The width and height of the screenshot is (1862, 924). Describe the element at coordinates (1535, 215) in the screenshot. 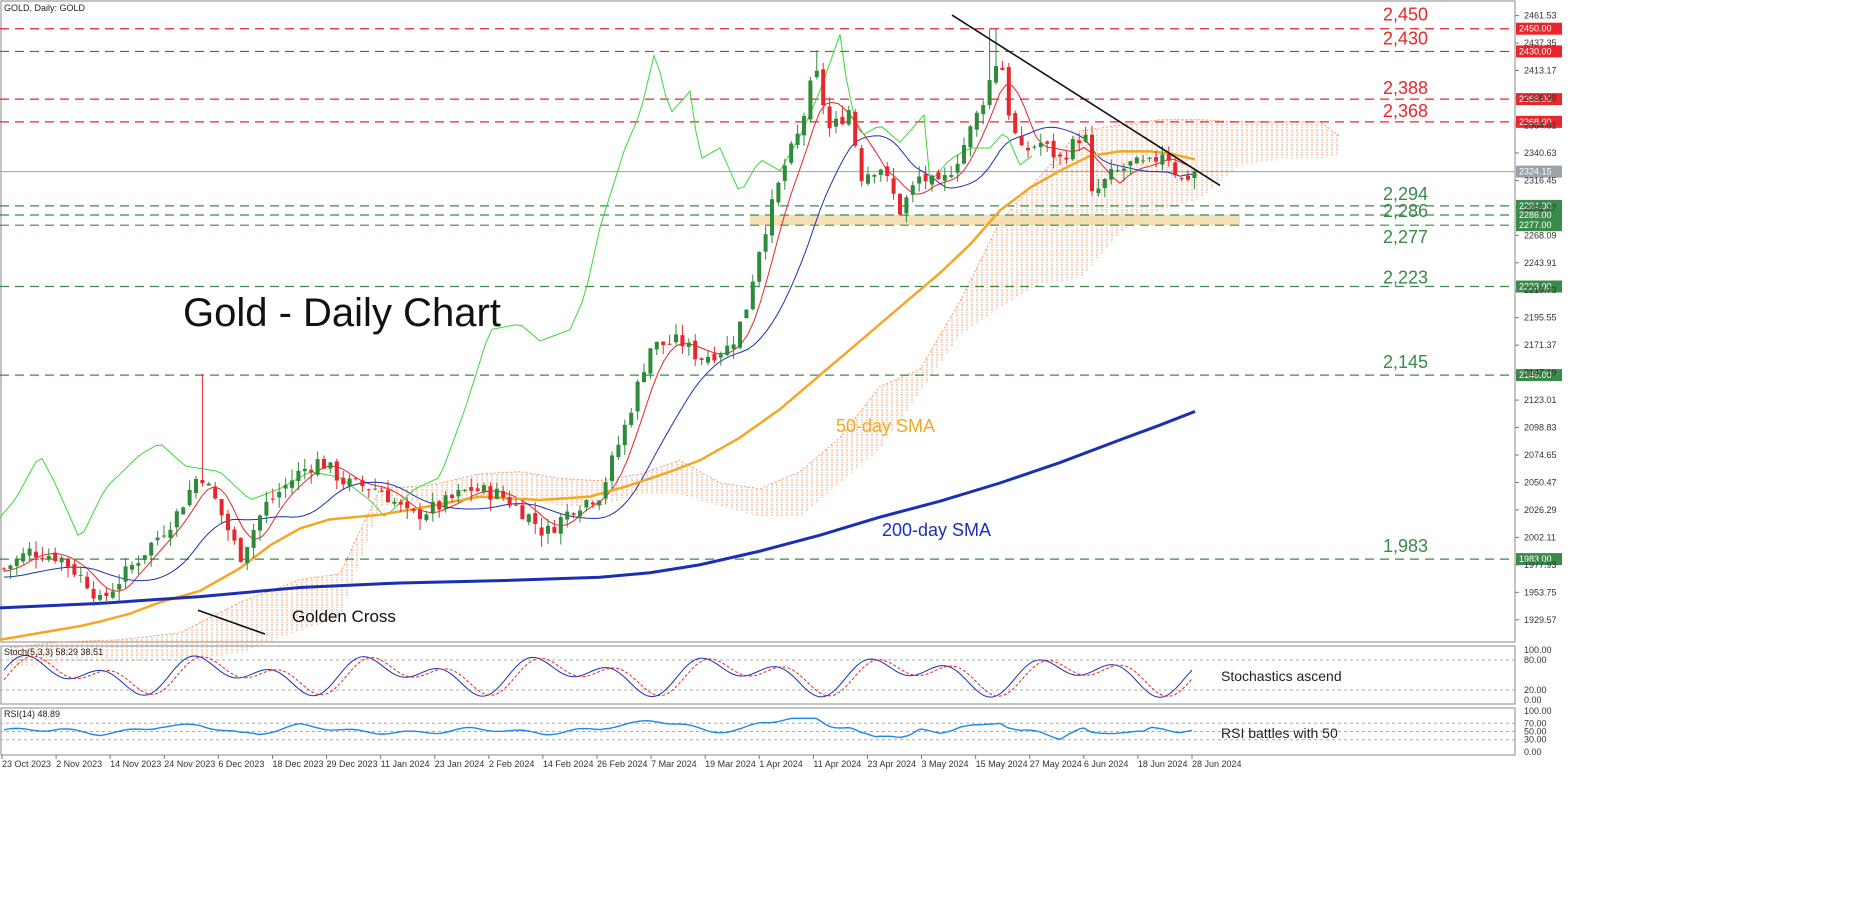

I see `level-price-tag-text: 2286.00` at that location.